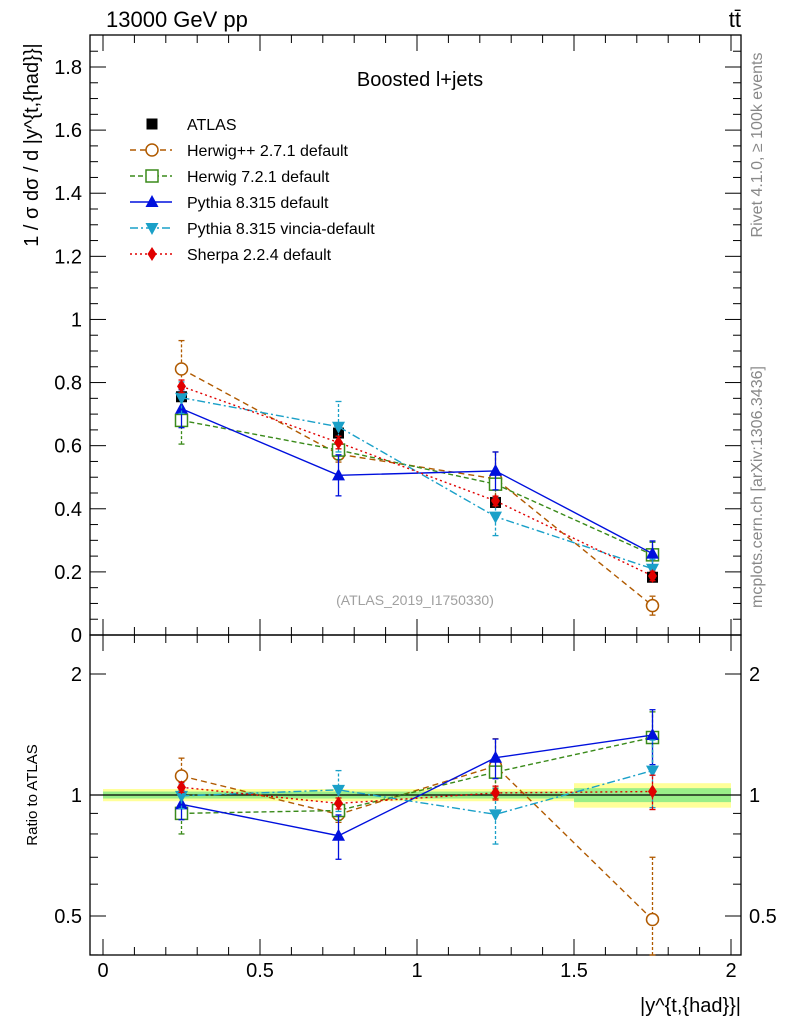 Image resolution: width=786 pixels, height=1024 pixels. I want to click on legend-item: Sherpa 2.2.4 default, so click(231, 255).